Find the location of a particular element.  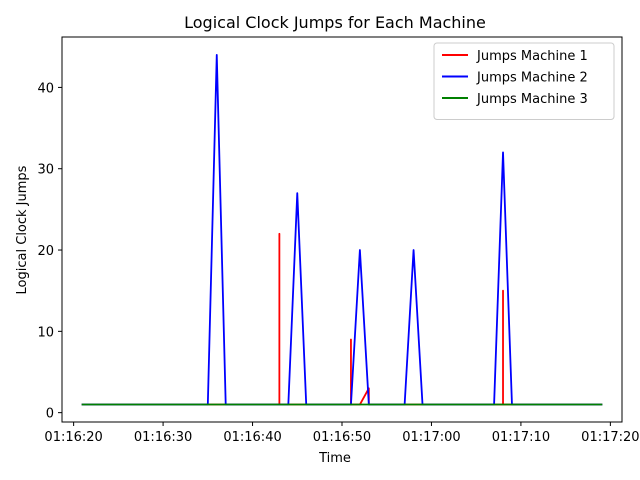

y-axis-label: Logical Clock Jumps is located at coordinates (22, 229).